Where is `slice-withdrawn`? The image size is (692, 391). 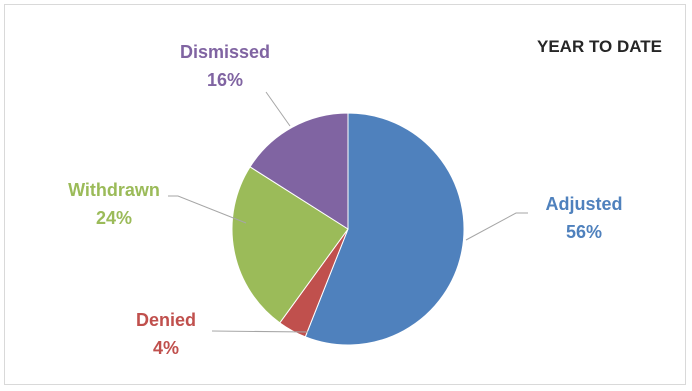
slice-withdrawn is located at coordinates (290, 245).